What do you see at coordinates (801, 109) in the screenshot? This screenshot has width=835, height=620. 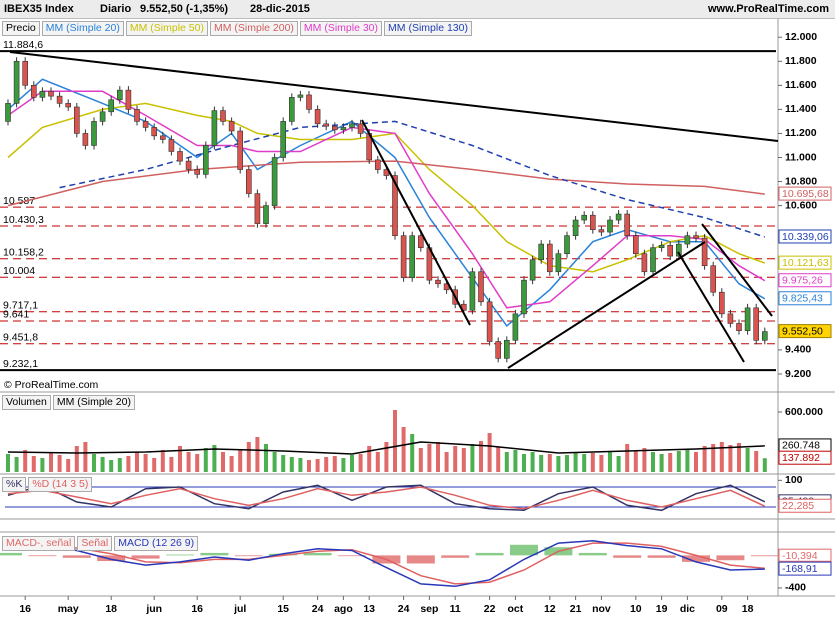 I see `y-tick-label: 11.400` at bounding box center [801, 109].